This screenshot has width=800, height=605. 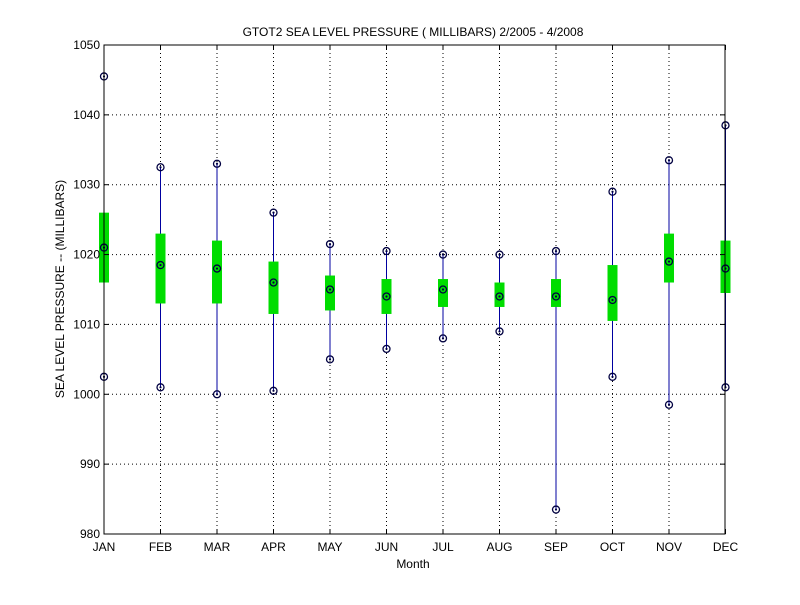 I want to click on x-tick-label-jan: JAN, so click(x=104, y=547).